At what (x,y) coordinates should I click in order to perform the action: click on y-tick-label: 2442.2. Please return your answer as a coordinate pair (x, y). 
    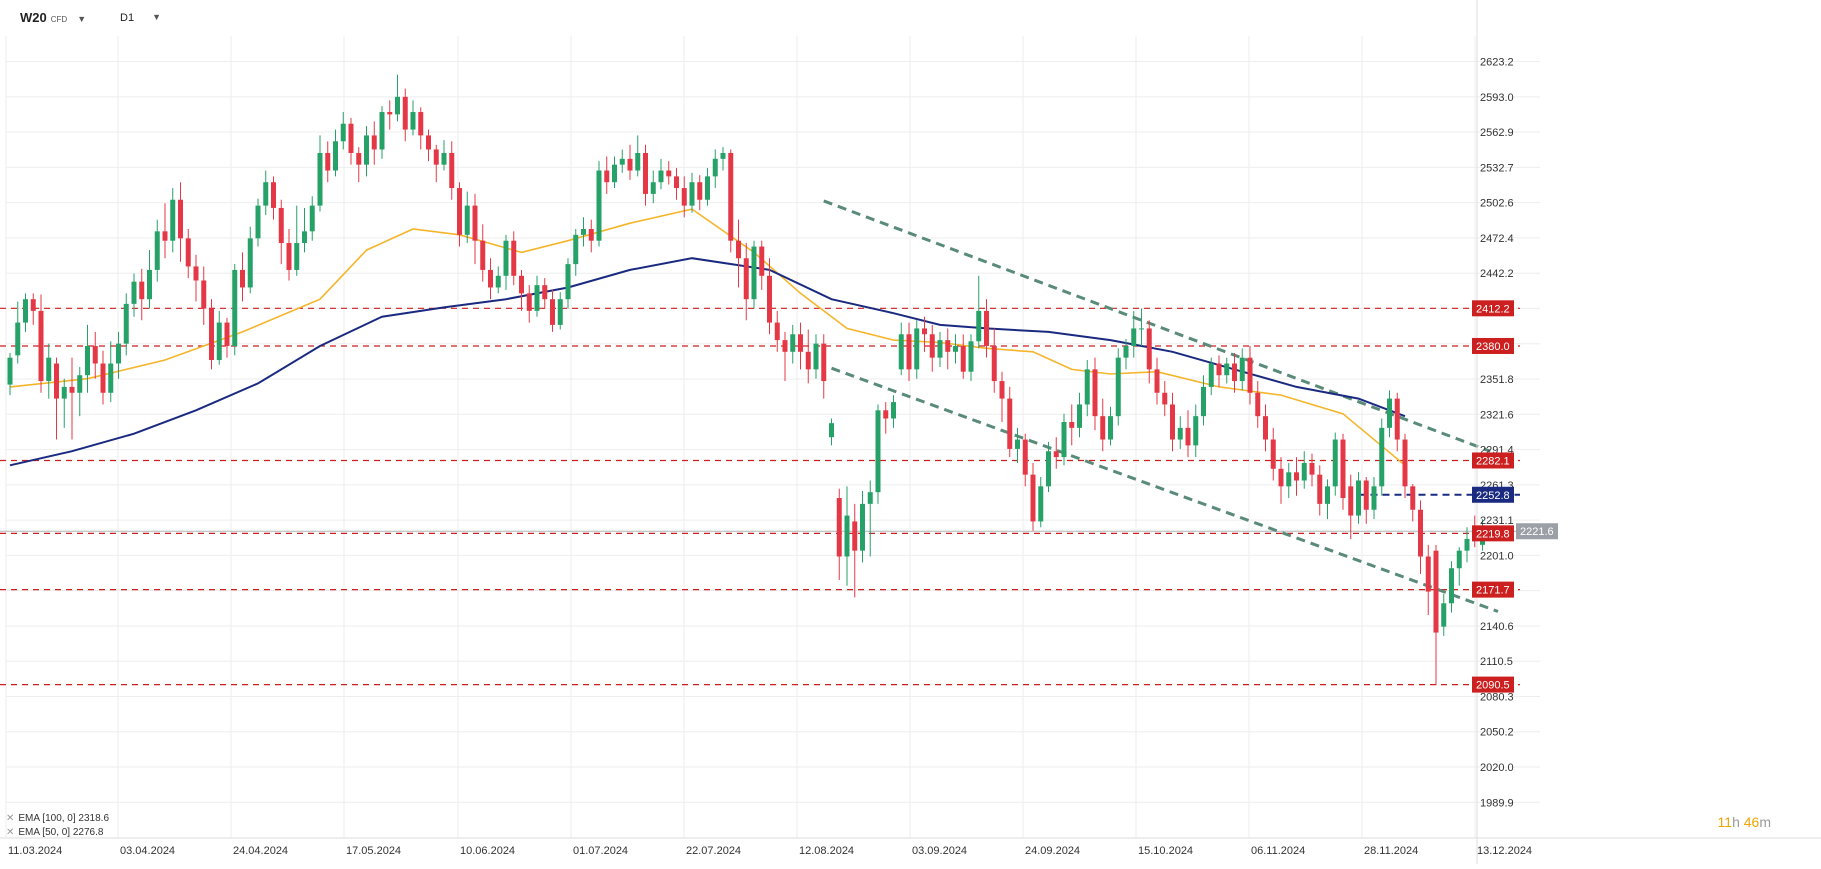
    Looking at the image, I should click on (1497, 274).